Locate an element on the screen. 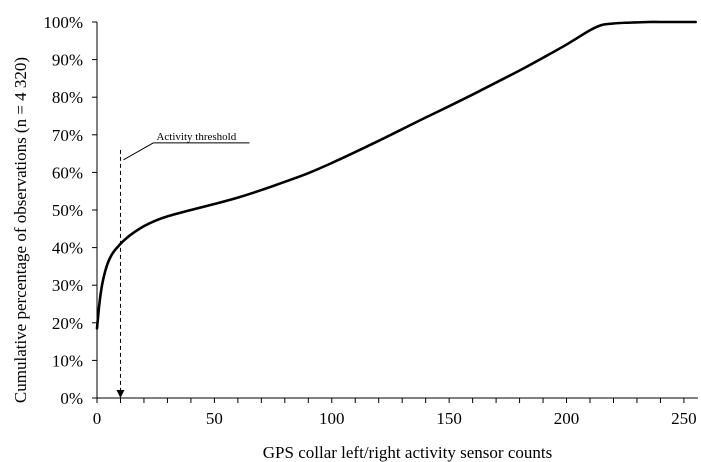 Image resolution: width=701 pixels, height=462 pixels. x-tick-label: 200 is located at coordinates (567, 418).